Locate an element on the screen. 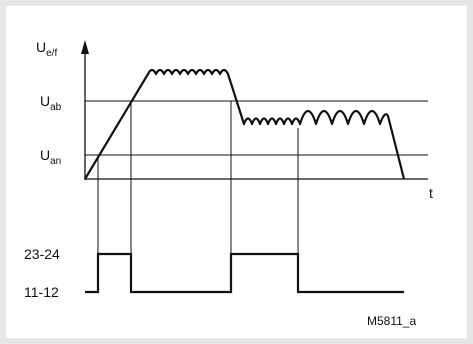 The height and width of the screenshot is (344, 473). level-lower-label: Uan is located at coordinates (50, 157).